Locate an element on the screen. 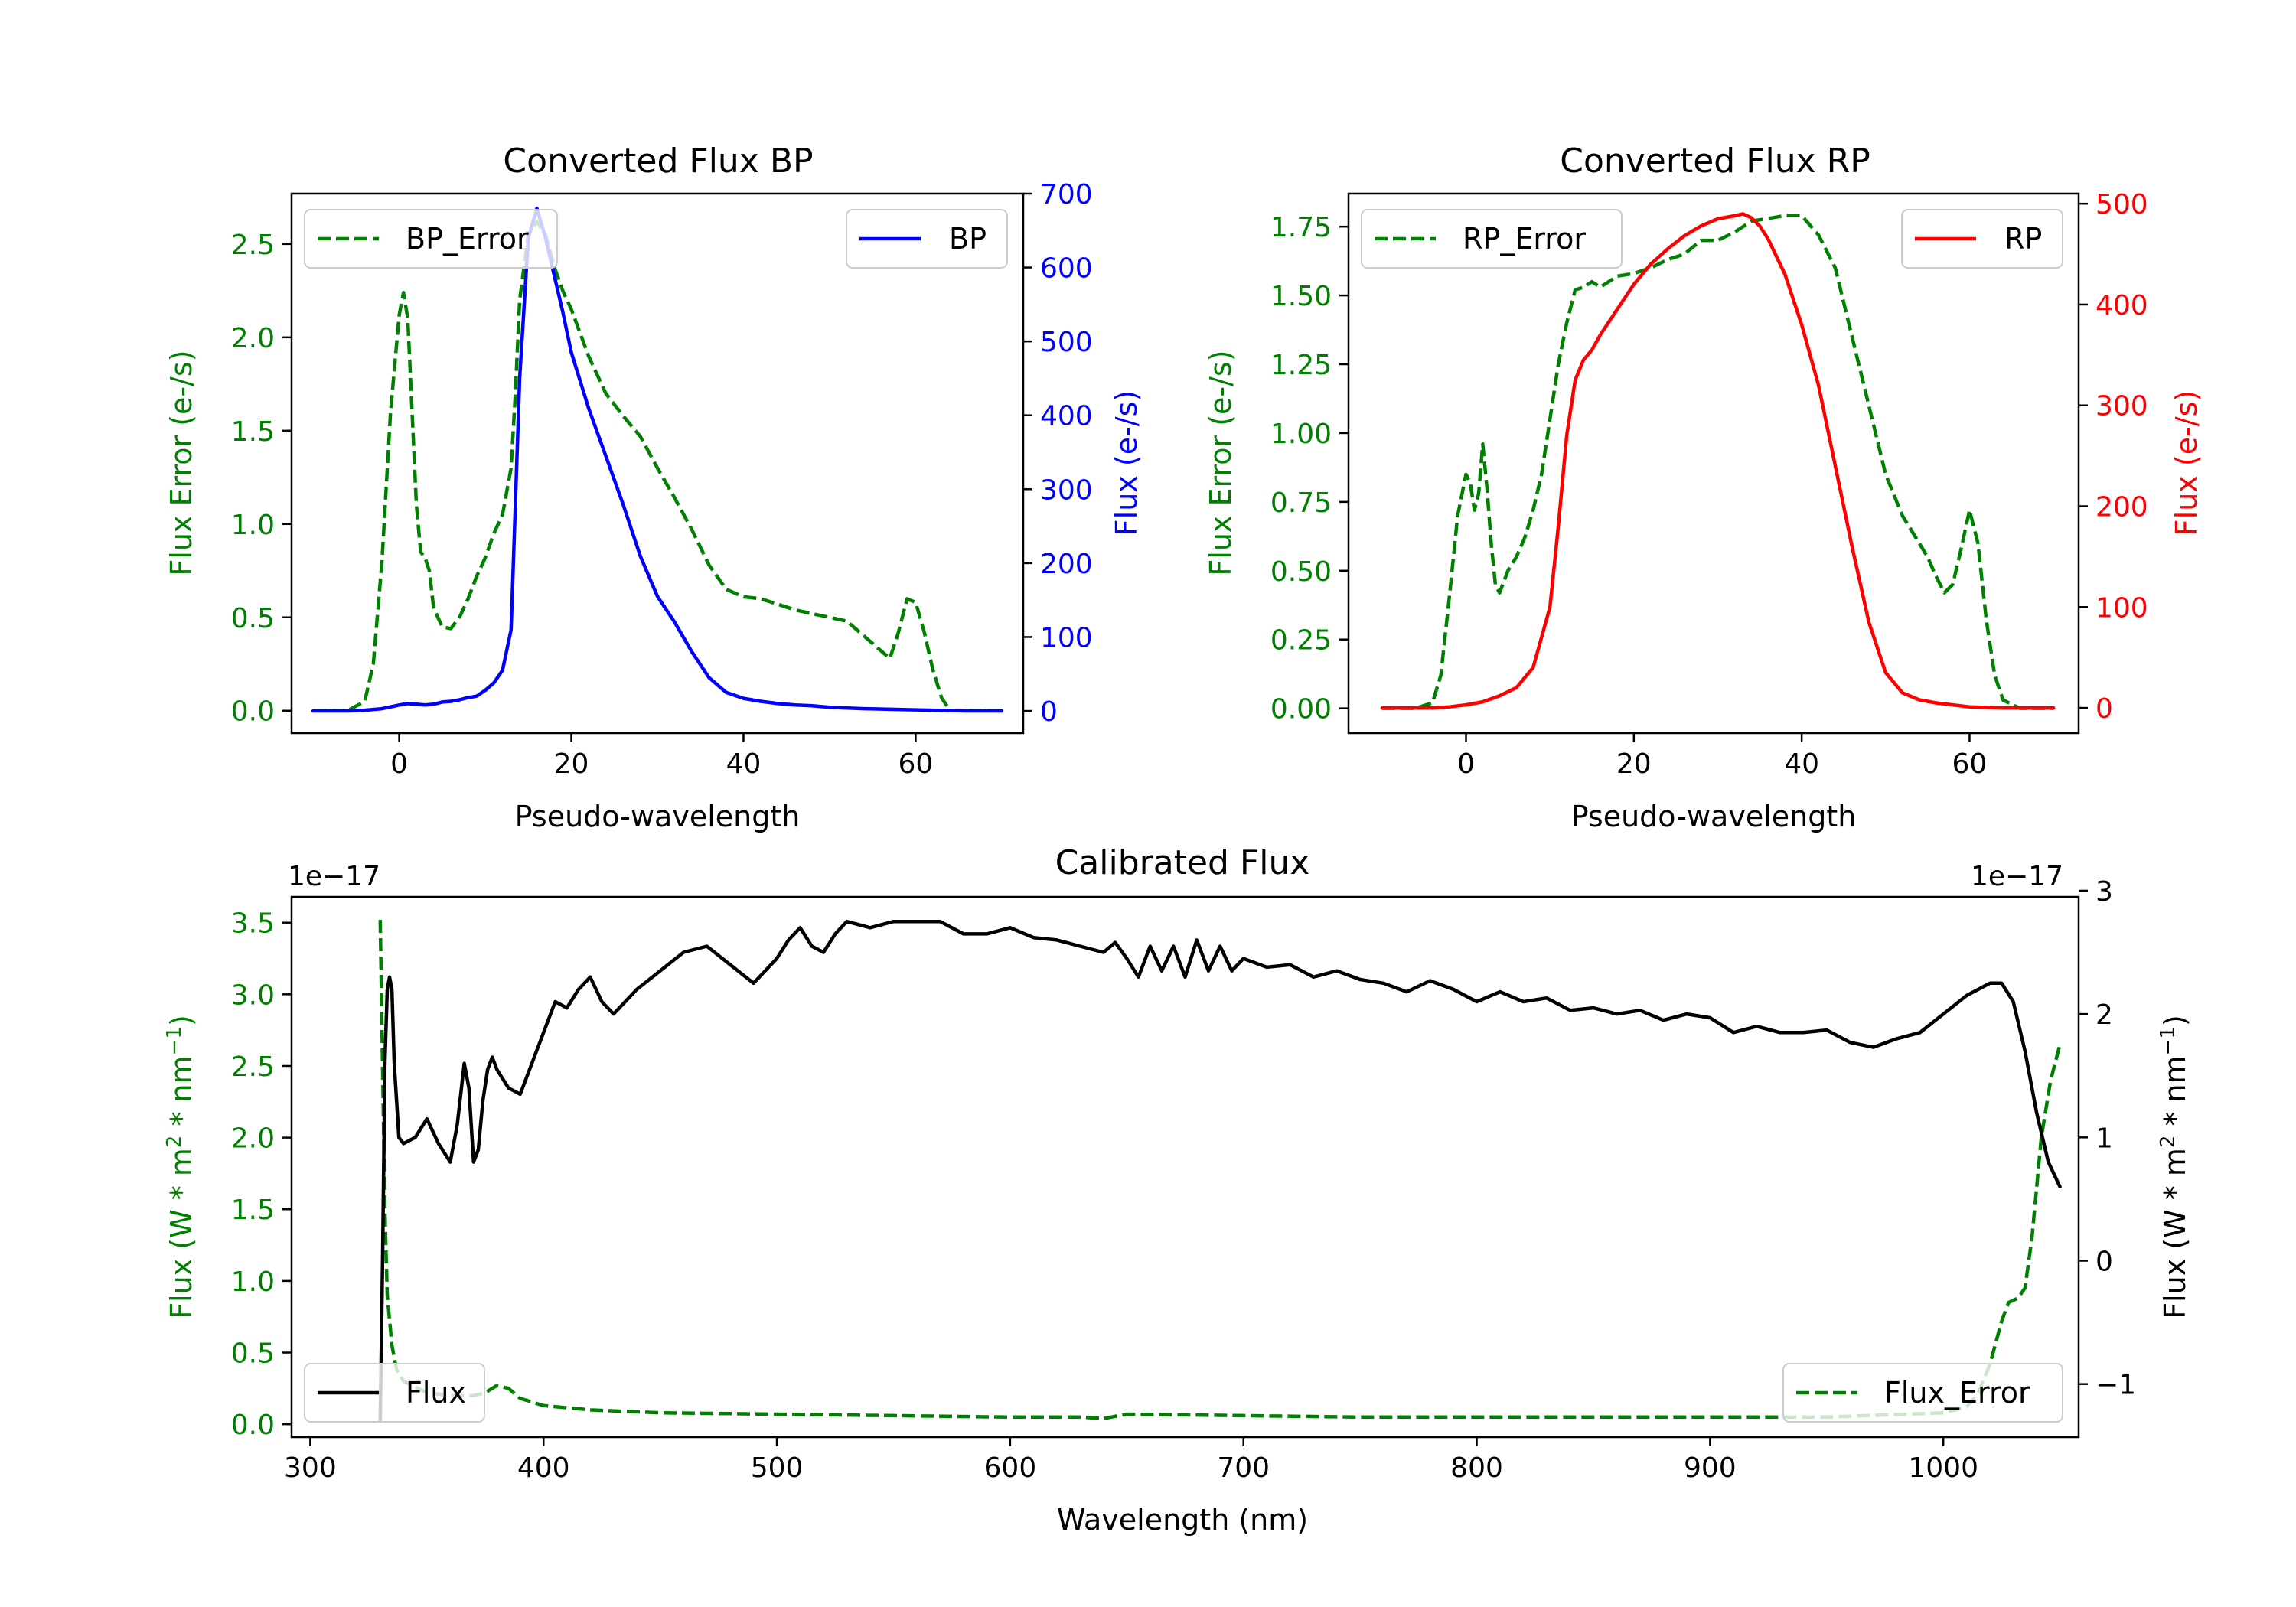 This screenshot has height=1607, width=2296. calibrated-ytick-left-label: 1.5 is located at coordinates (253, 1210).